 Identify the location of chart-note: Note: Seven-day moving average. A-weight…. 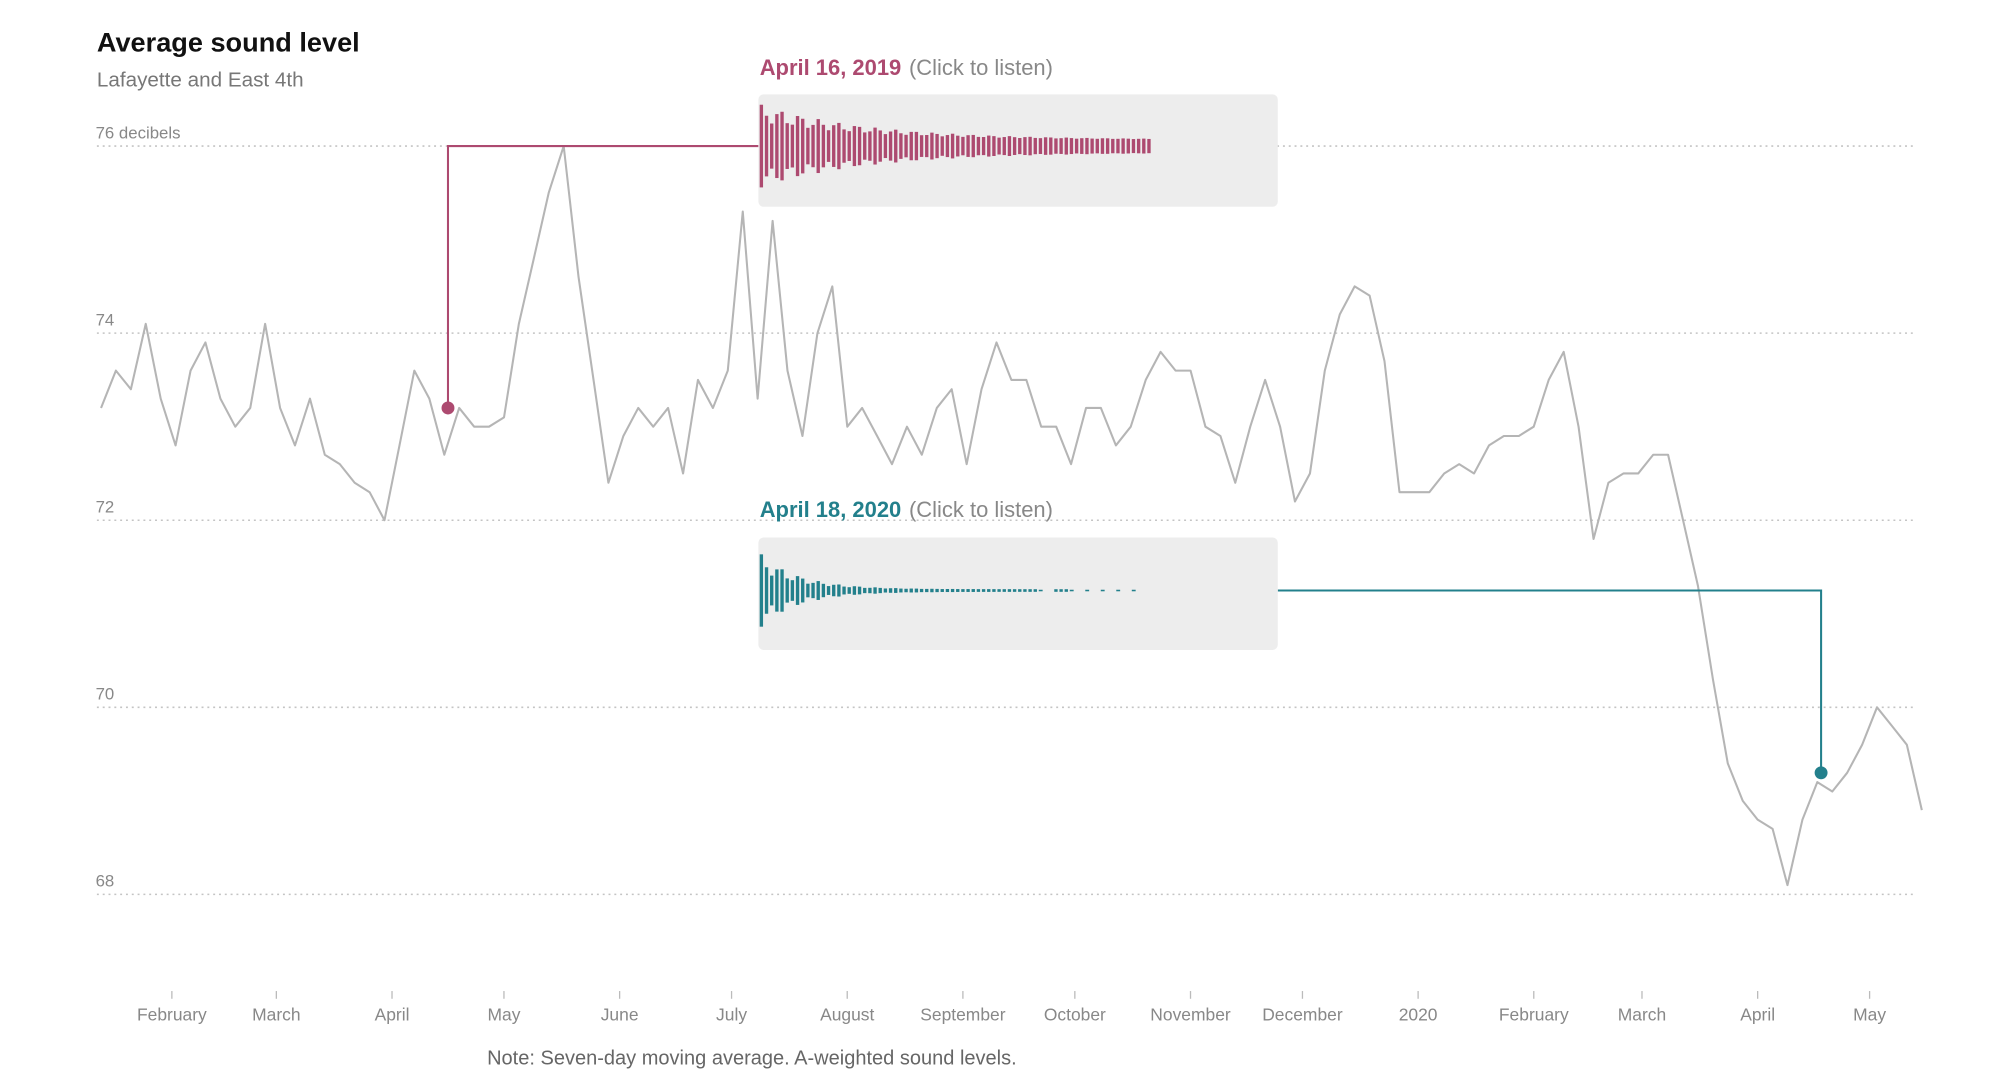
(752, 1059).